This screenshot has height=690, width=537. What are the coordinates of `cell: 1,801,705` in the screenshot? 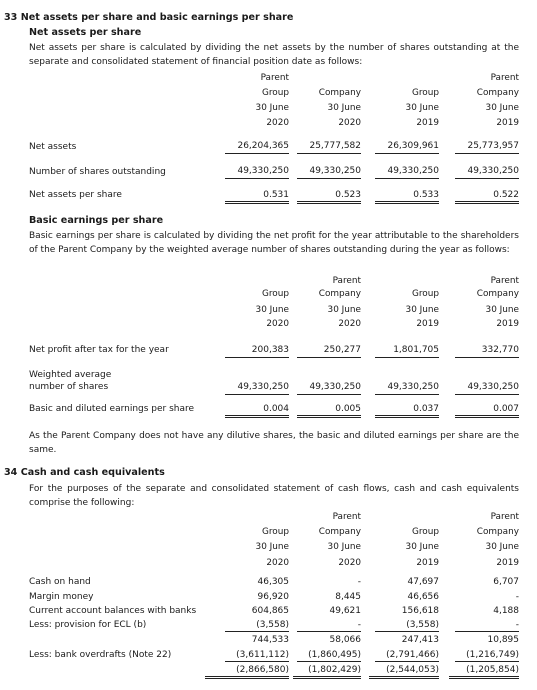 It's located at (407, 351).